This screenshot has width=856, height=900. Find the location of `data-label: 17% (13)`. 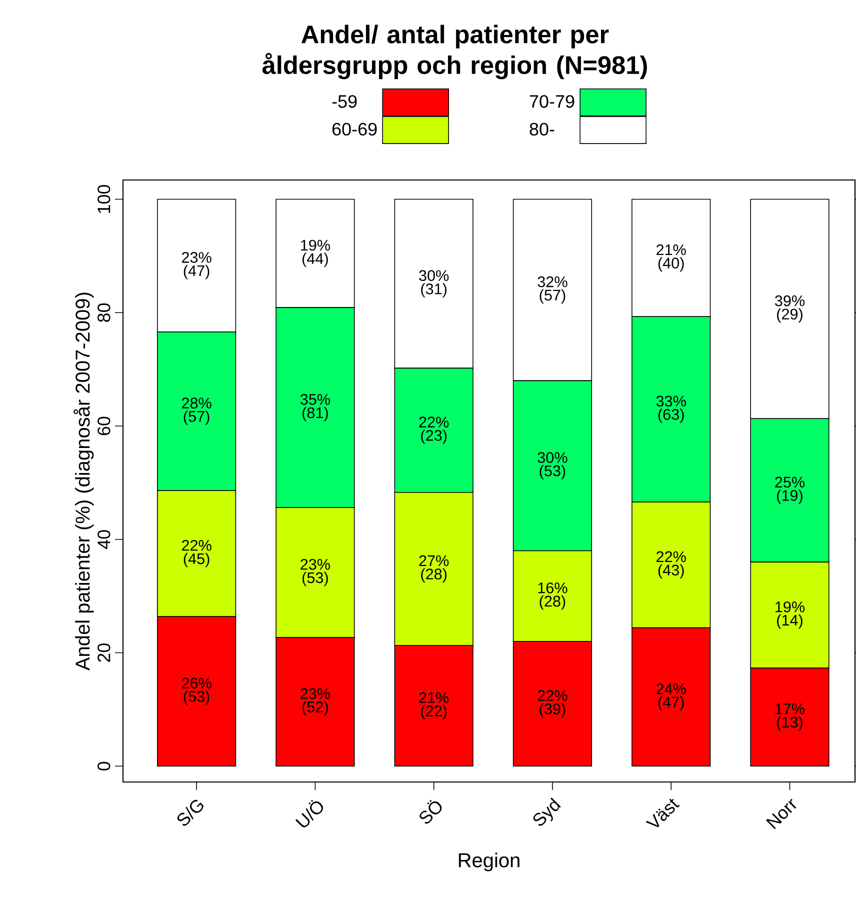

data-label: 17% (13) is located at coordinates (790, 717).